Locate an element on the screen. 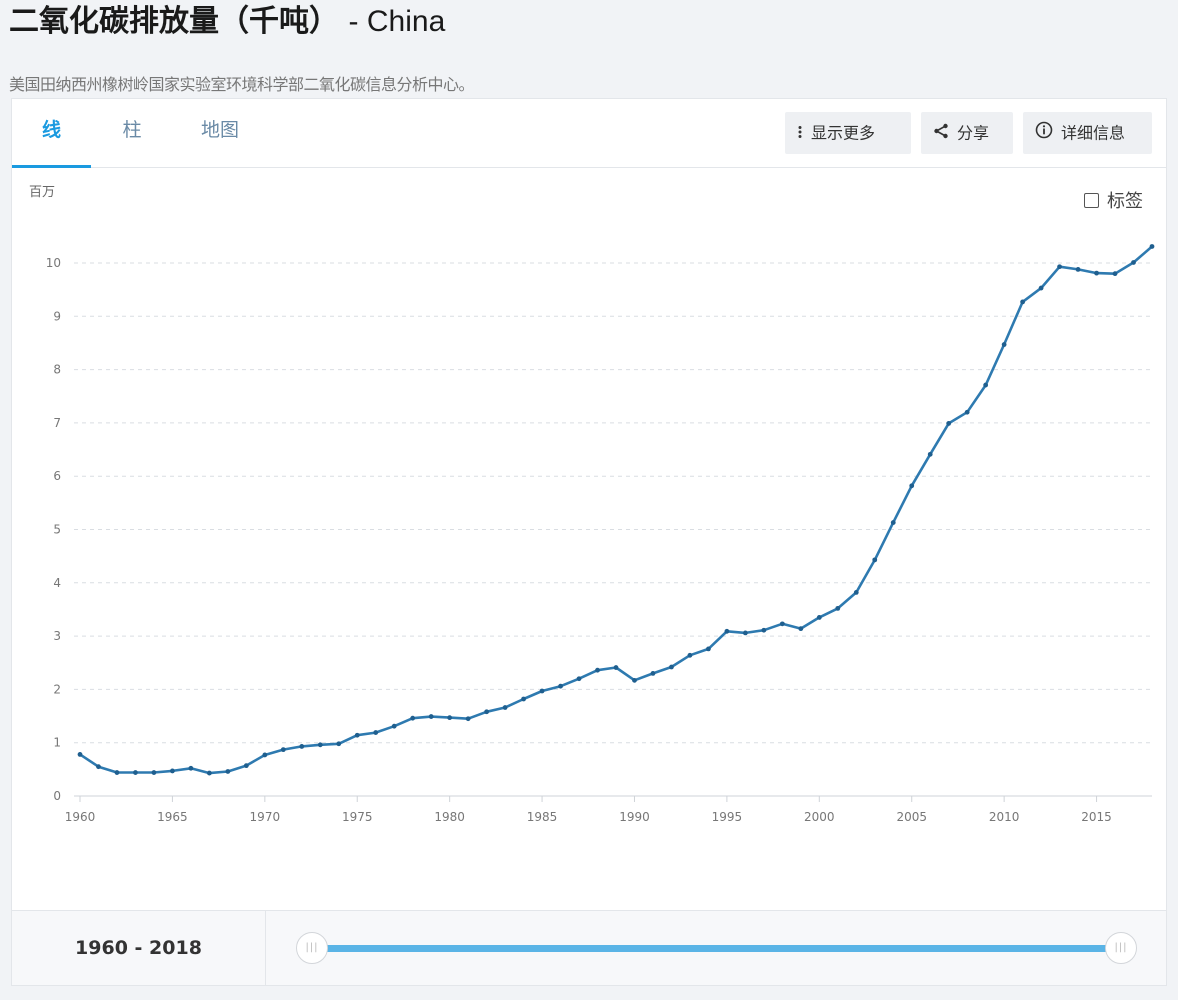  slider-handle-end: ||| is located at coordinates (1121, 948).